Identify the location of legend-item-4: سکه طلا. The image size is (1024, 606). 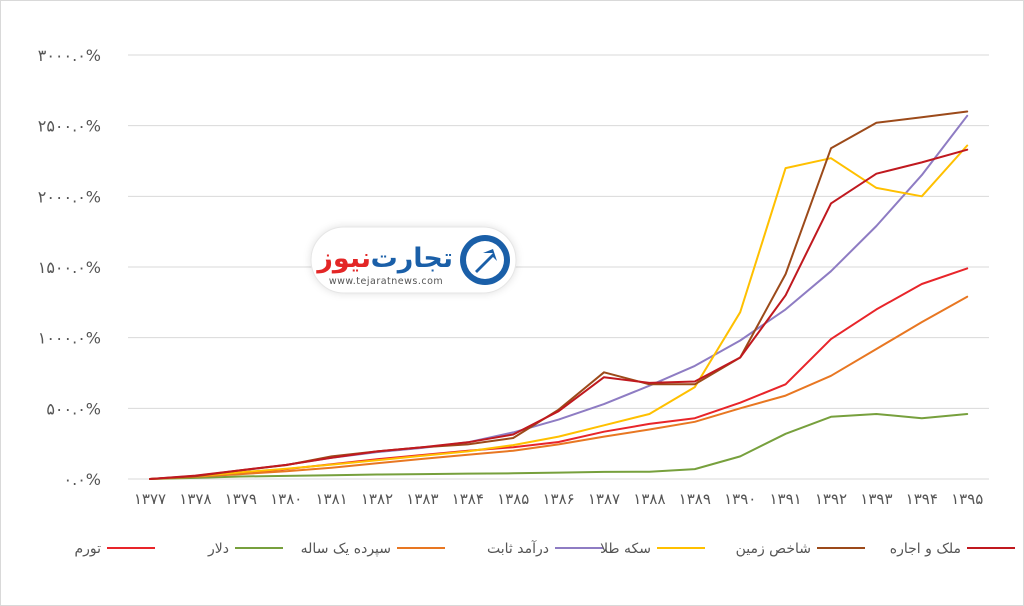
(652, 549).